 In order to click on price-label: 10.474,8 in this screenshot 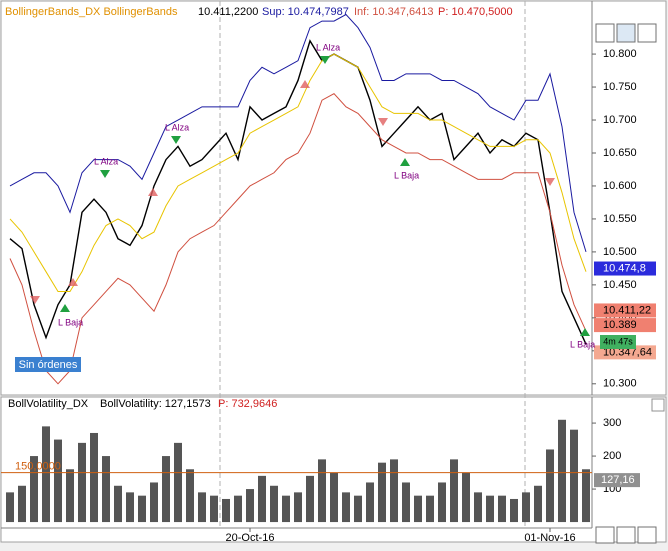, I will do `click(624, 268)`.